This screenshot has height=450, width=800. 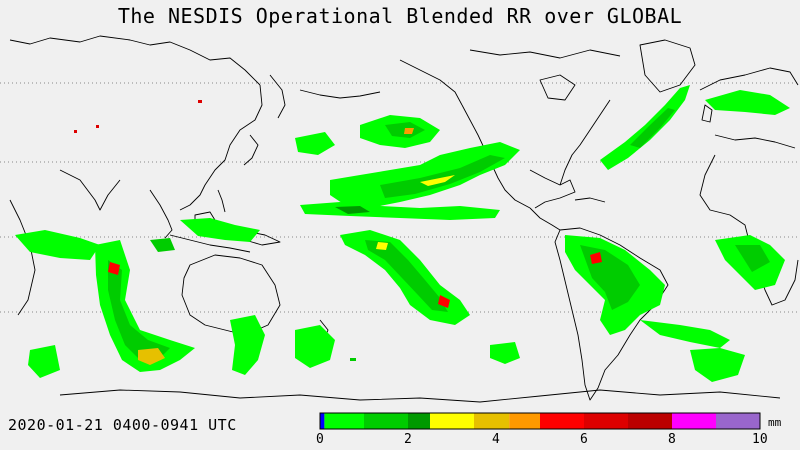 What do you see at coordinates (277, 96) in the screenshot?
I see `coastline-kamchatka` at bounding box center [277, 96].